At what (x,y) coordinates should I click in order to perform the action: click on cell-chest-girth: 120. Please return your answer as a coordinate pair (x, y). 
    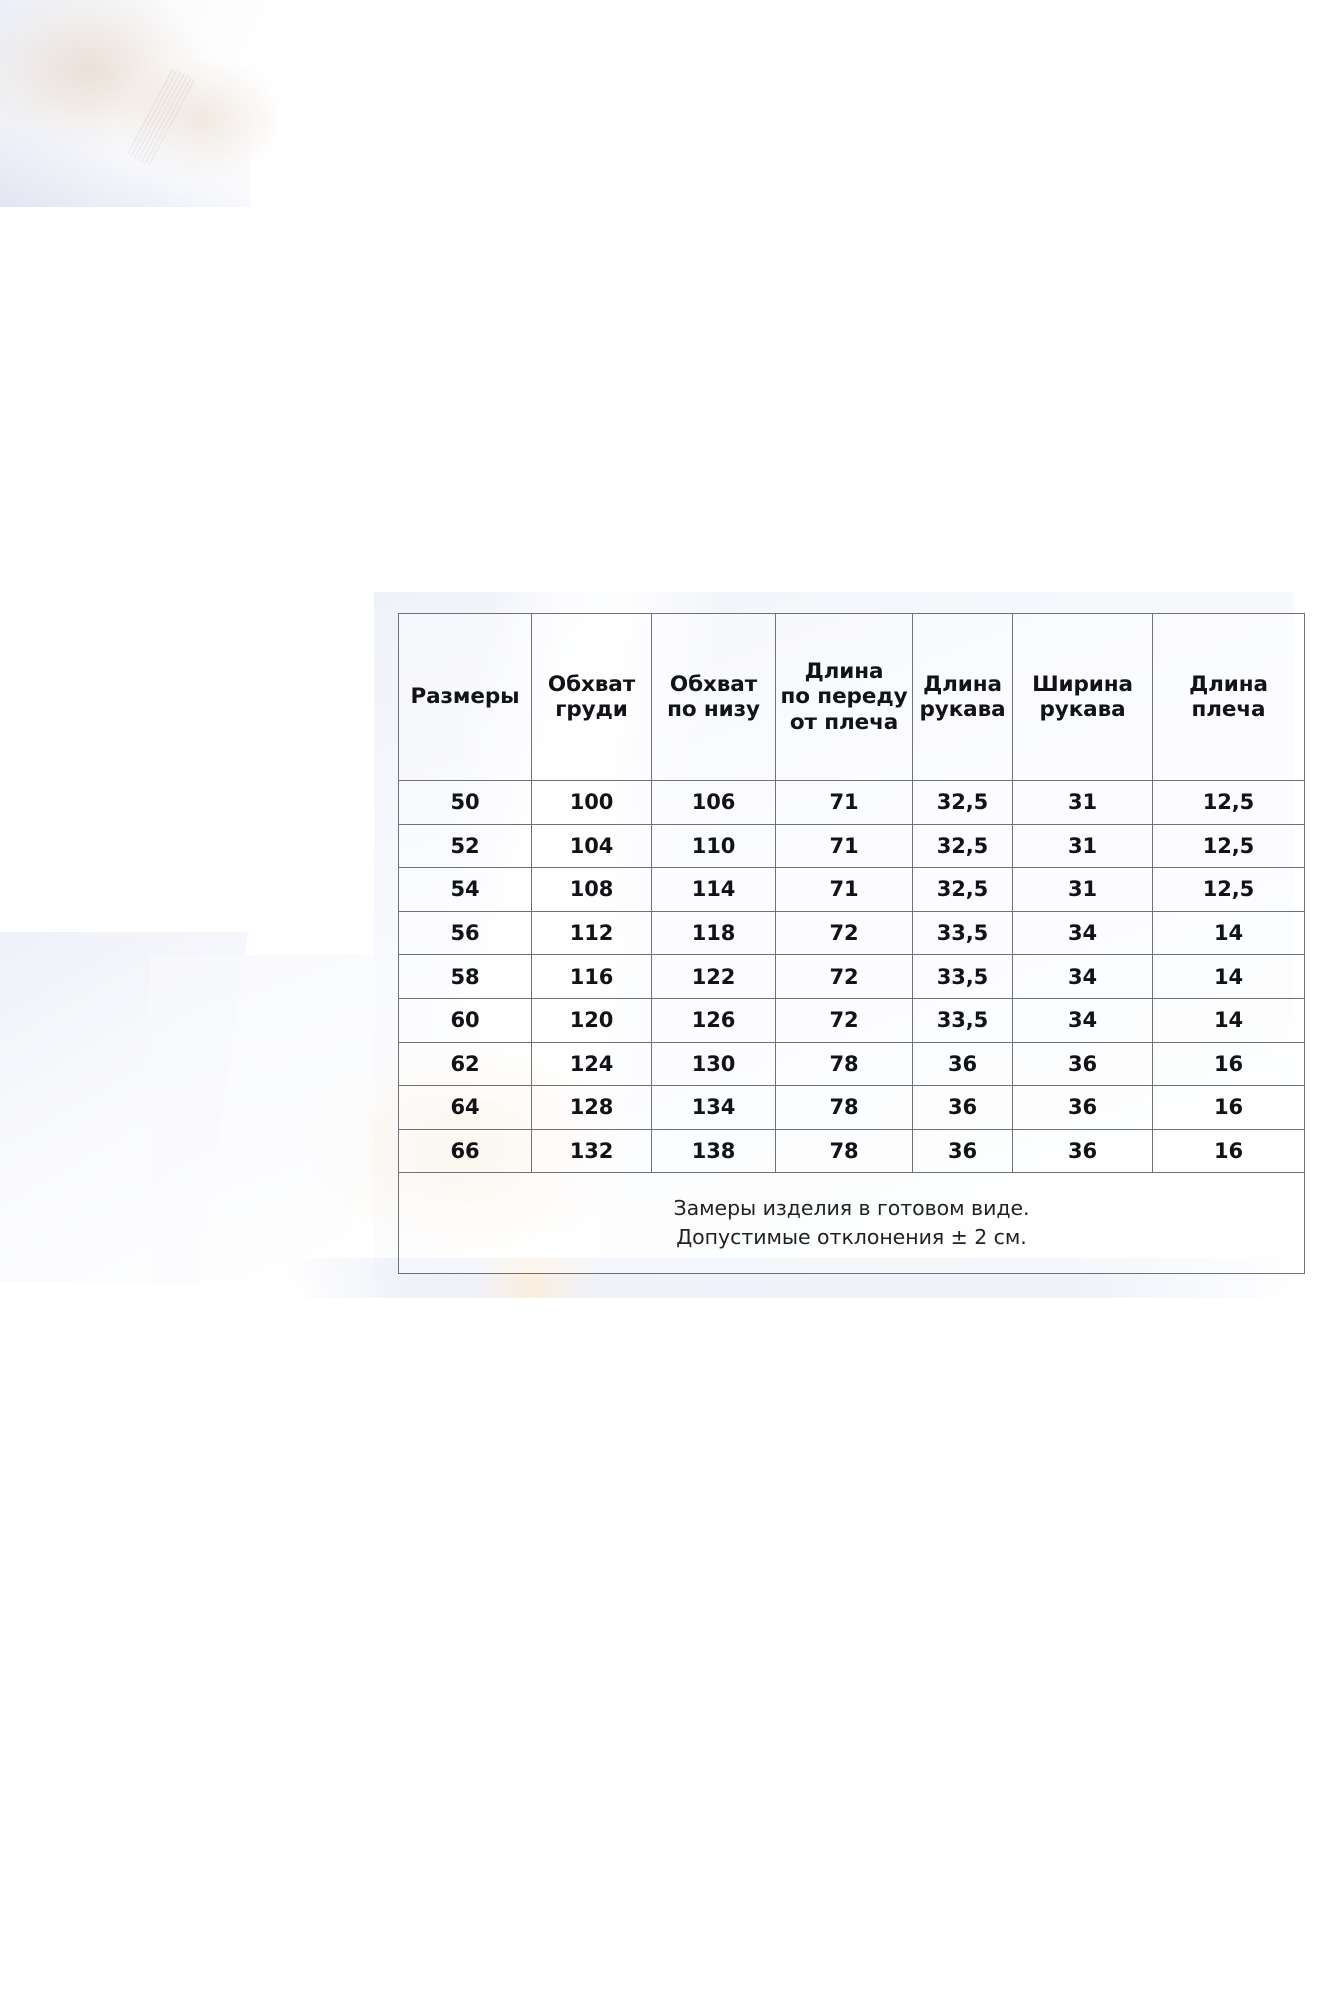
    Looking at the image, I should click on (591, 1020).